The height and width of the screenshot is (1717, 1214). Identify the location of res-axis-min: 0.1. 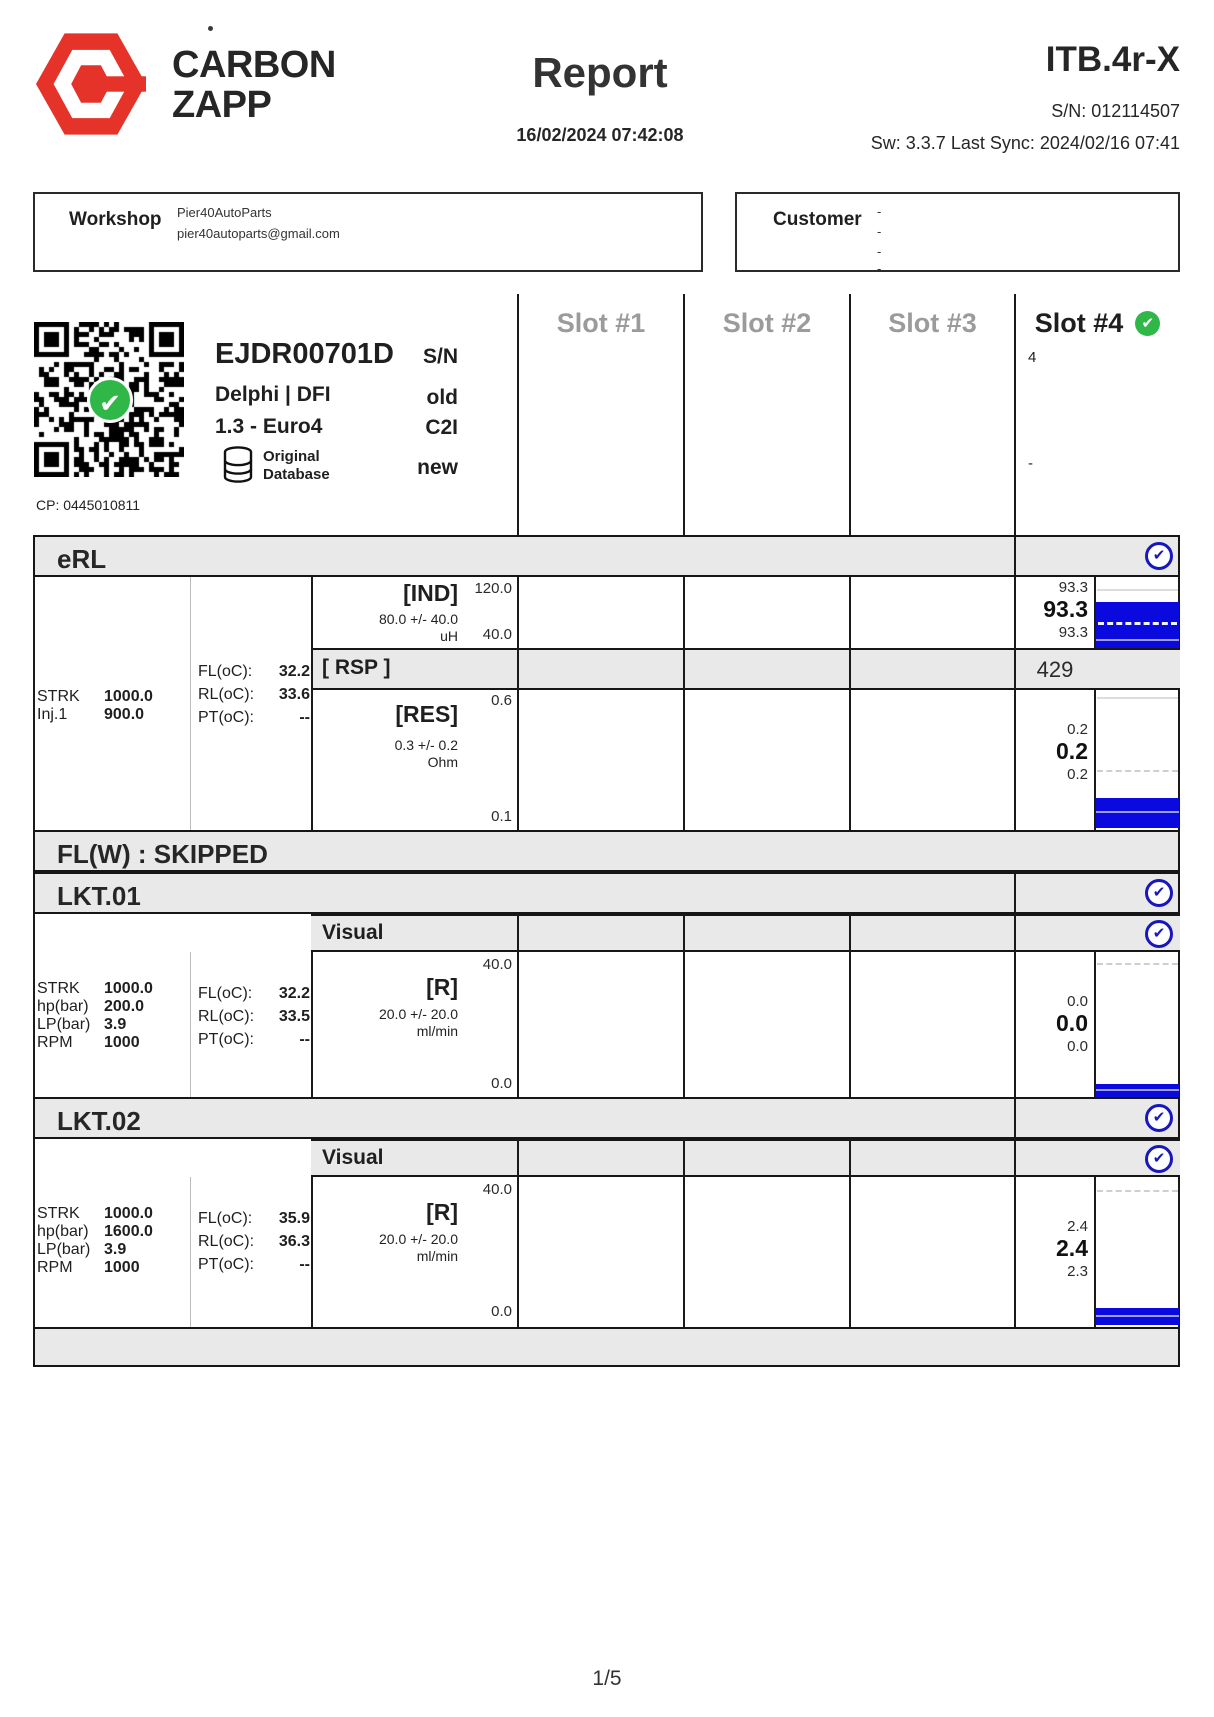
(501, 816).